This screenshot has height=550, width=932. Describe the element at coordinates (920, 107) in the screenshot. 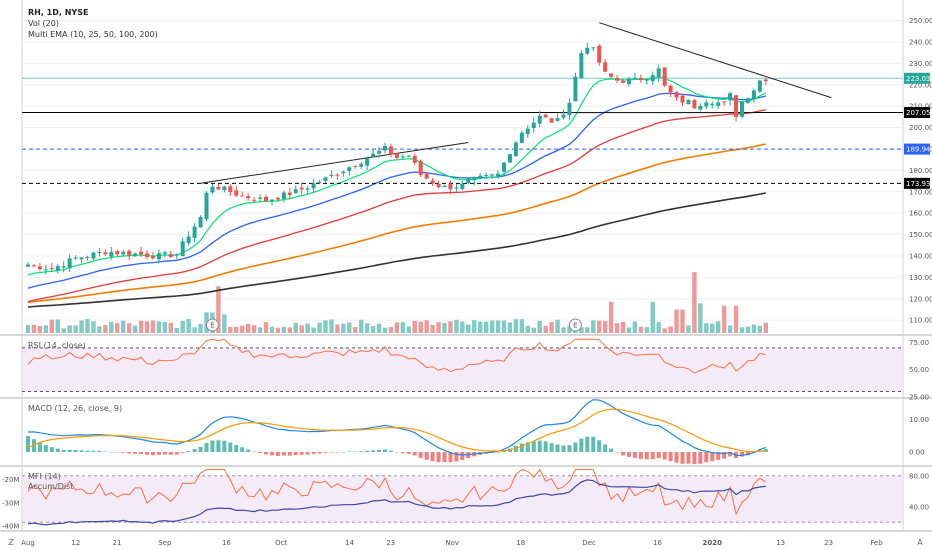

I see `price-tick-label: 210.00` at that location.